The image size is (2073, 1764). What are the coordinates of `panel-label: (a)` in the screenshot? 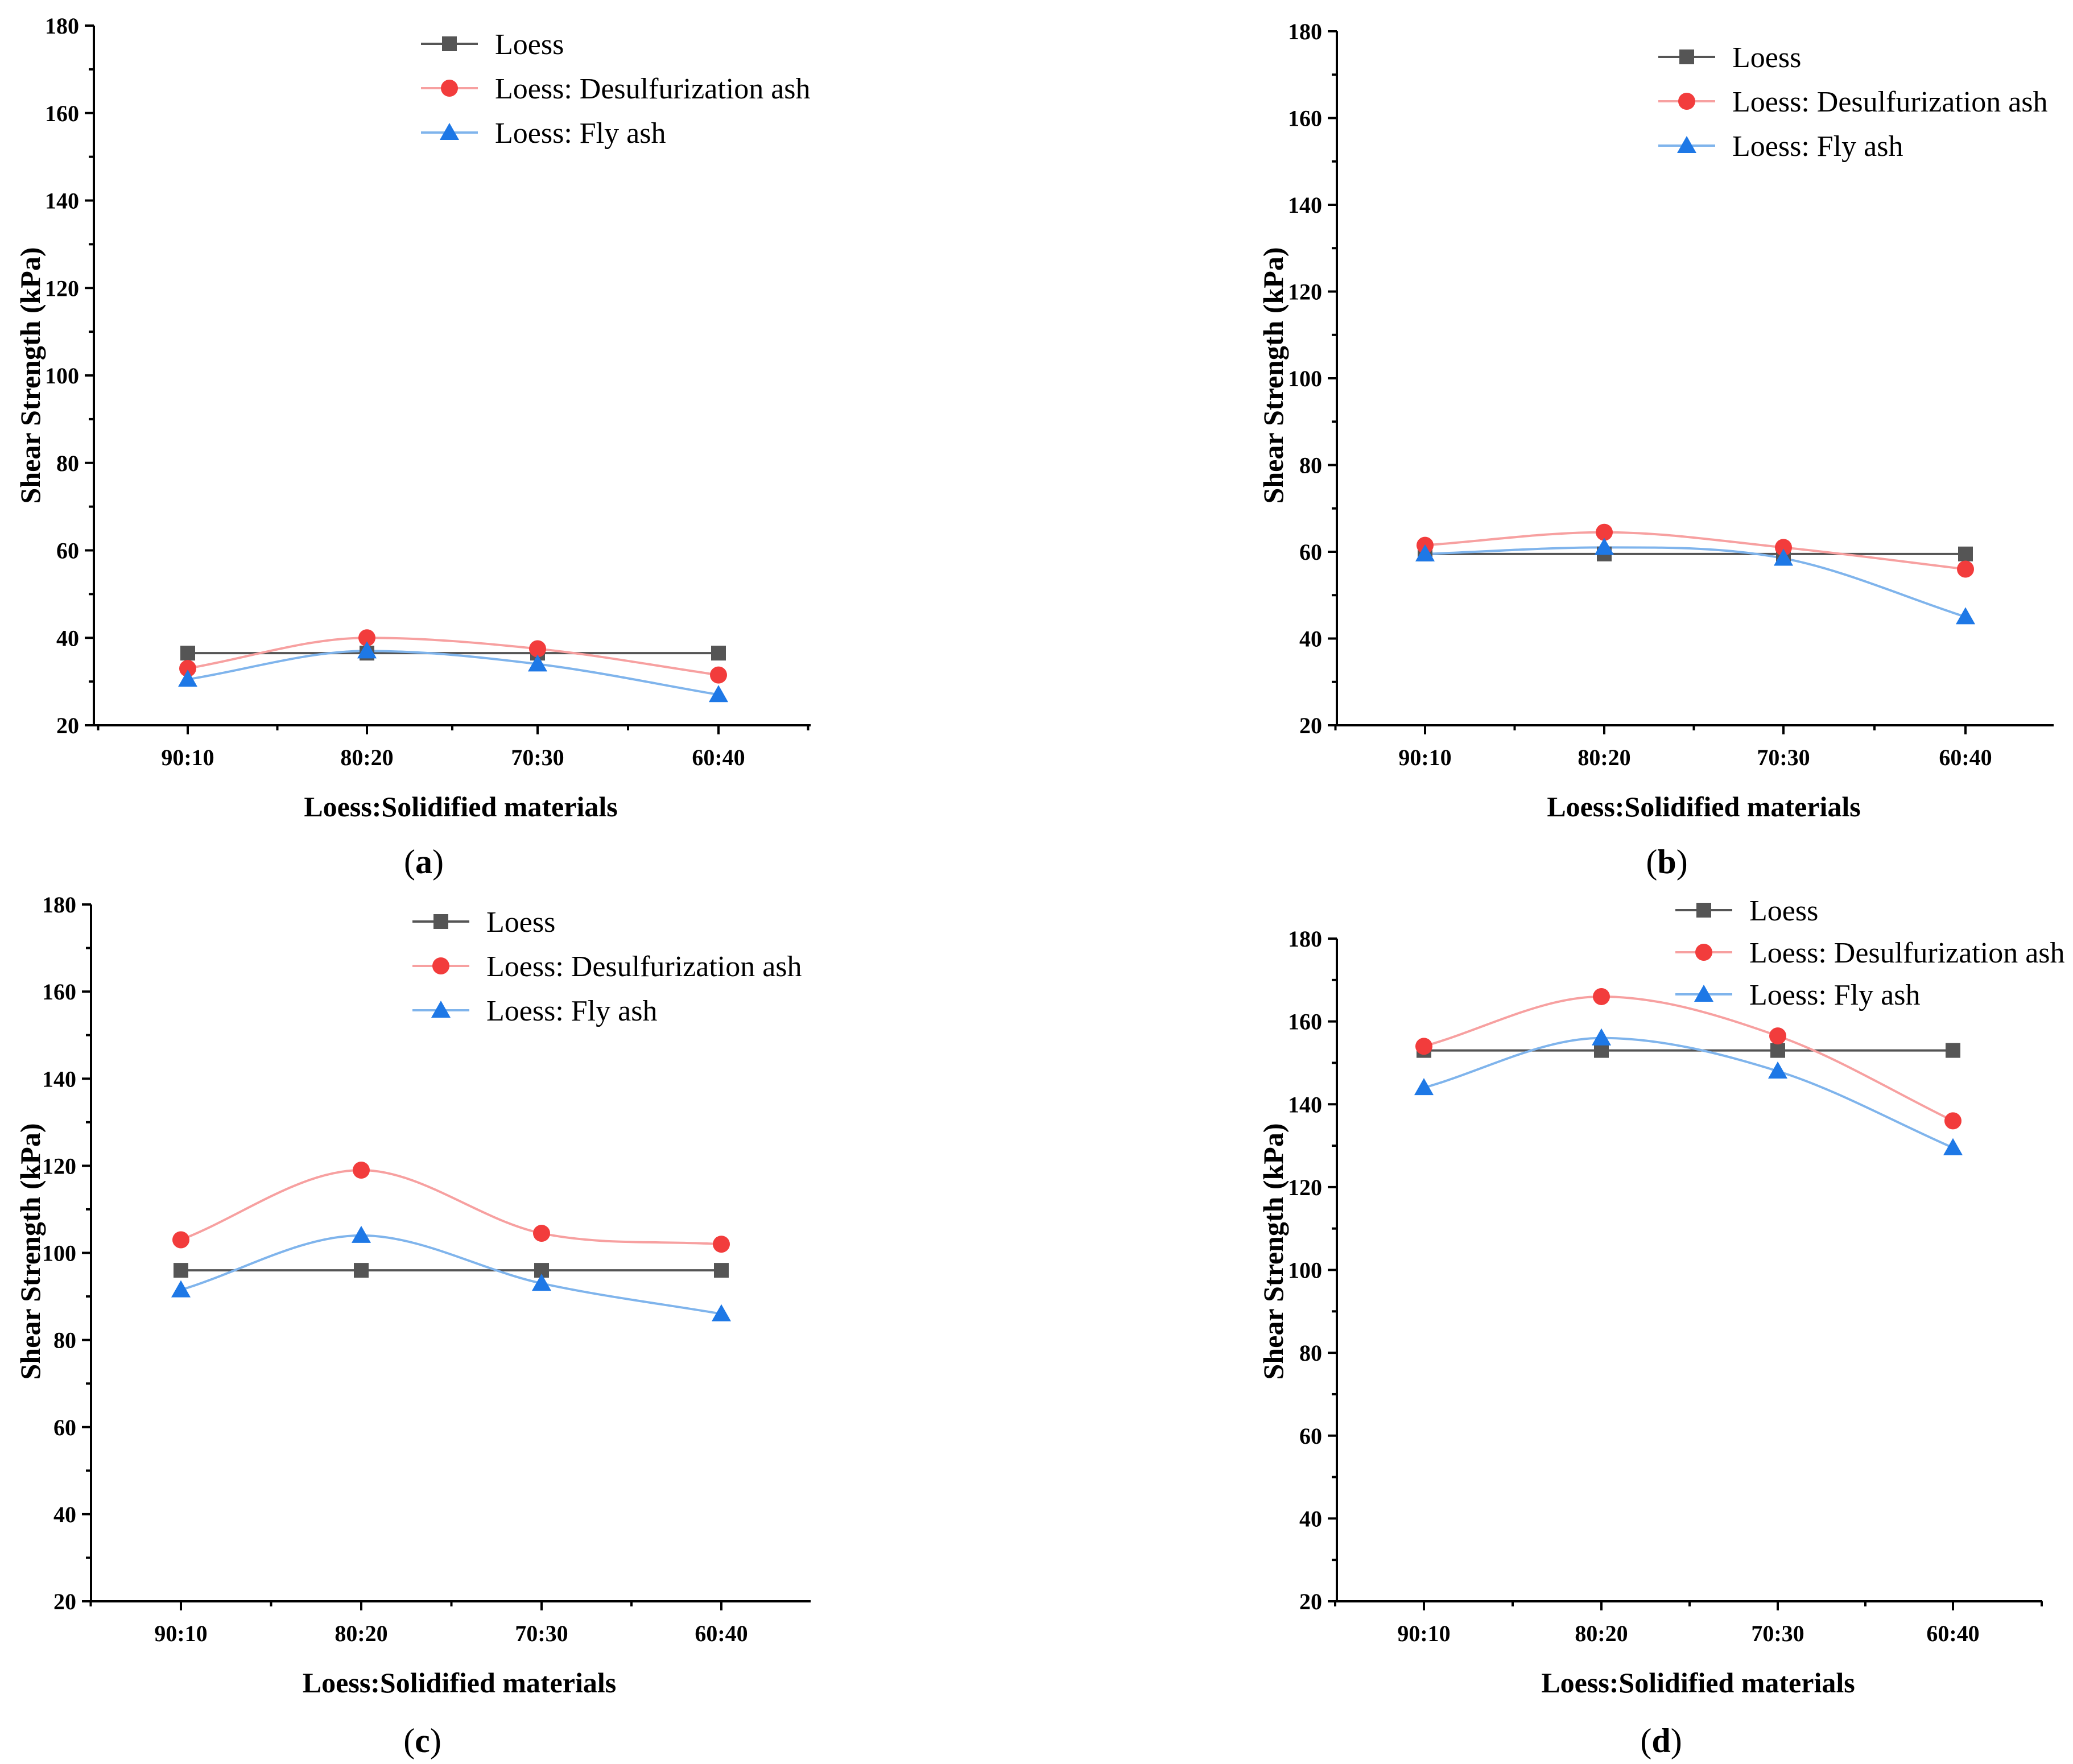 It's located at (424, 862).